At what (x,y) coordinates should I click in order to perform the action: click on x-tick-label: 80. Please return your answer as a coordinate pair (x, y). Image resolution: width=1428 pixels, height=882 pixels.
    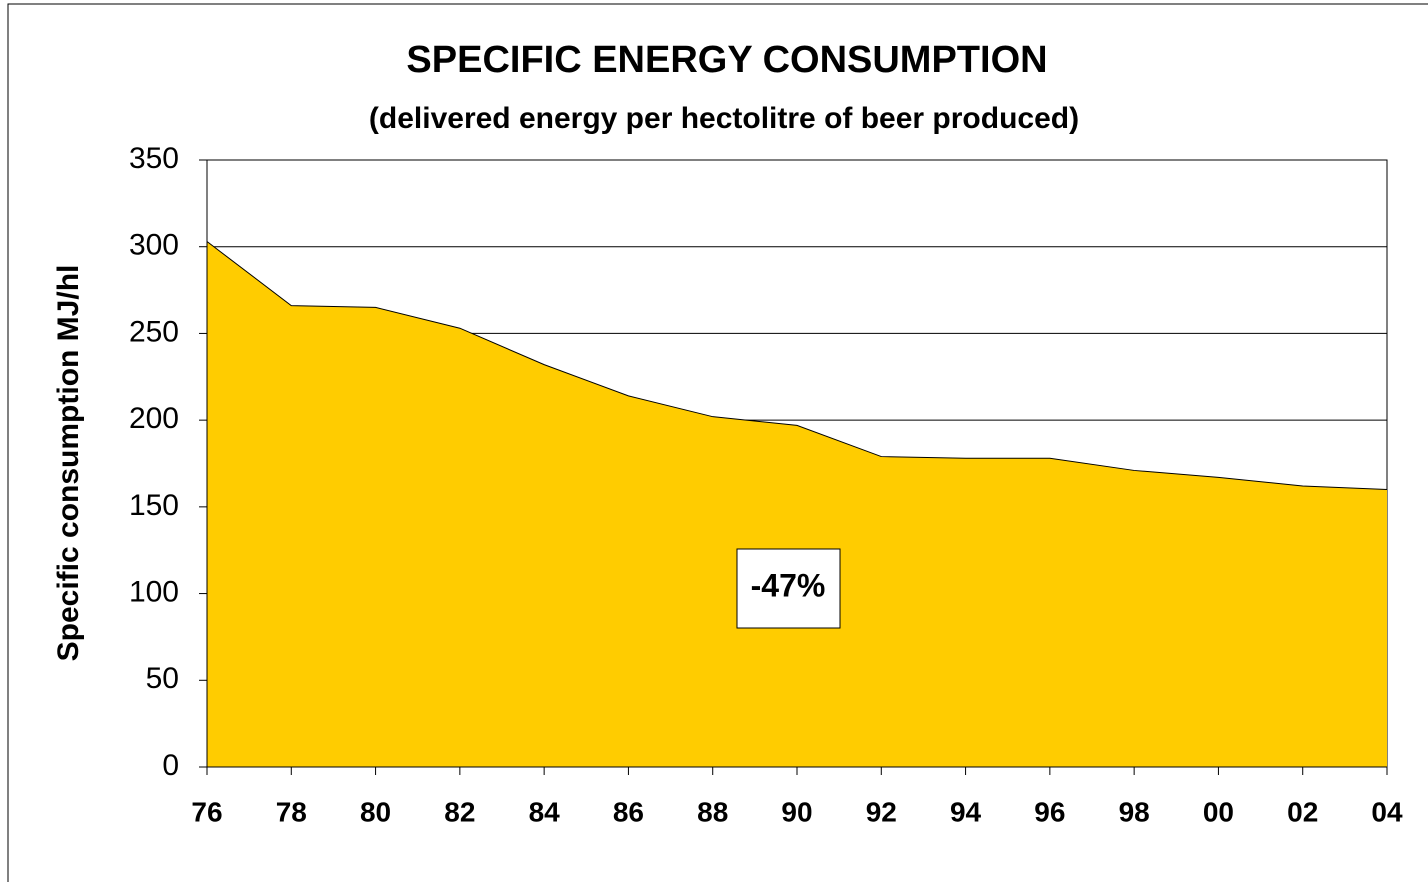
    Looking at the image, I should click on (375, 811).